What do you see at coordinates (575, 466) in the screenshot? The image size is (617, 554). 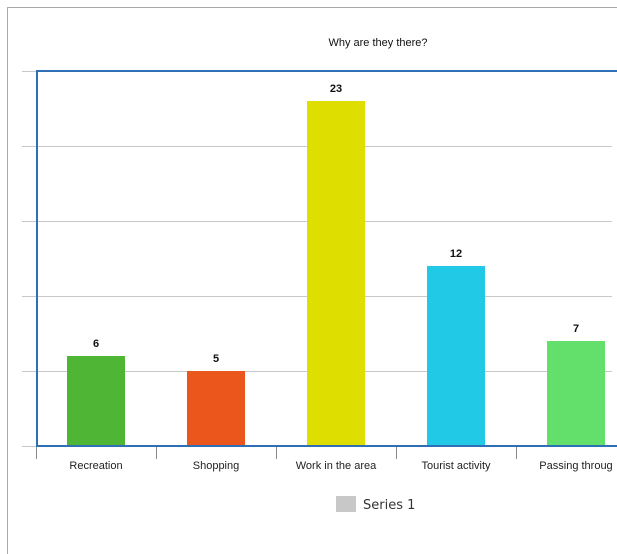 I see `x-tick-label: Passing throug` at bounding box center [575, 466].